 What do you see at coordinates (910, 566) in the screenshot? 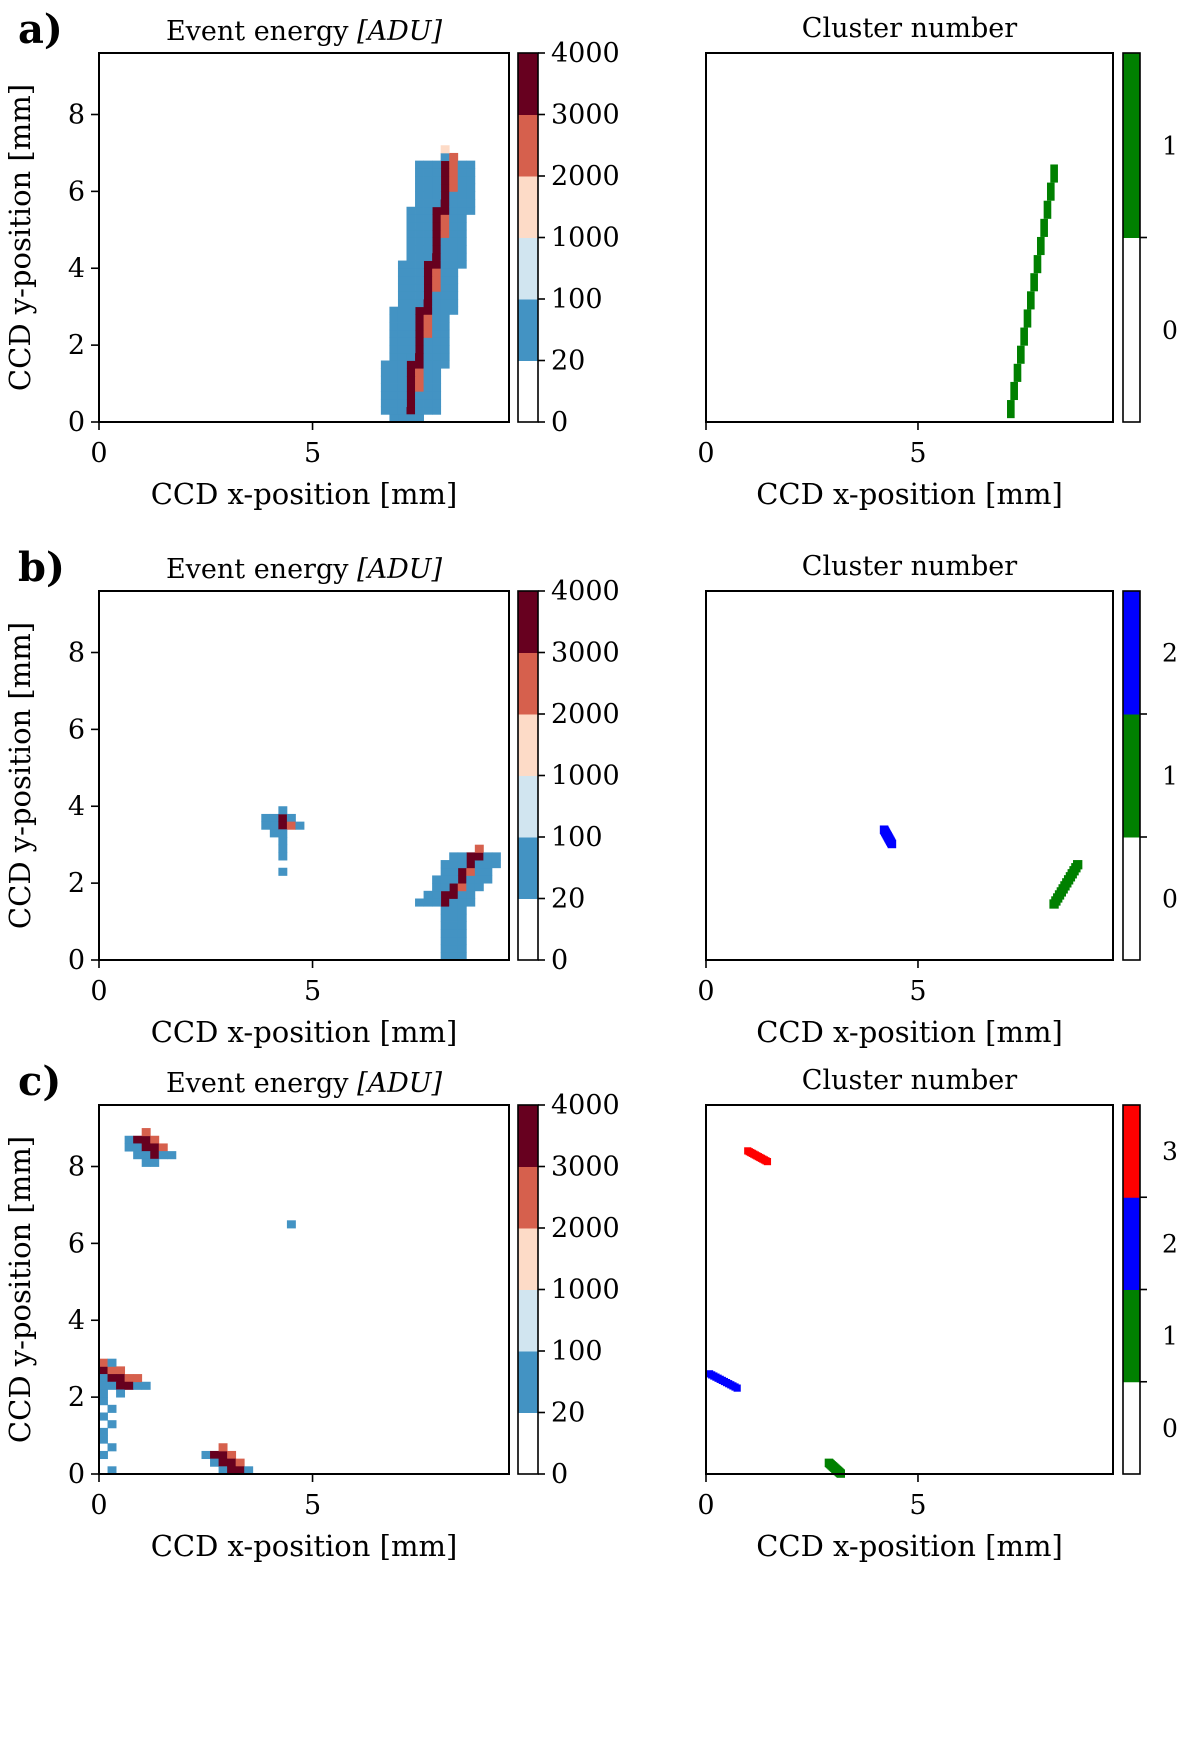
I see `cluster-title: Cluster number` at bounding box center [910, 566].